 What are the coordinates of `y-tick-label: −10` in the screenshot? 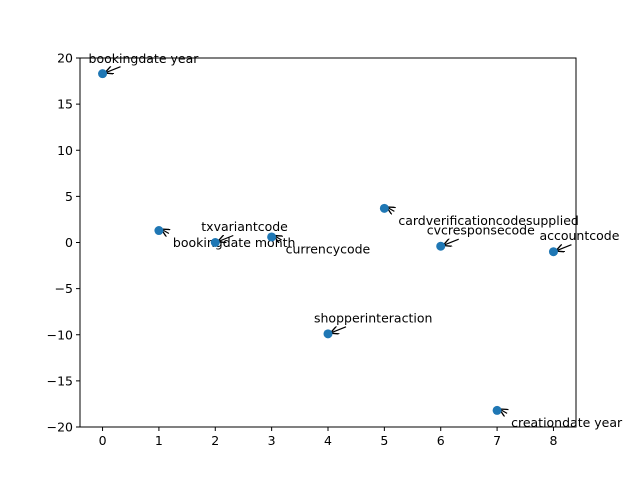 It's located at (60, 334).